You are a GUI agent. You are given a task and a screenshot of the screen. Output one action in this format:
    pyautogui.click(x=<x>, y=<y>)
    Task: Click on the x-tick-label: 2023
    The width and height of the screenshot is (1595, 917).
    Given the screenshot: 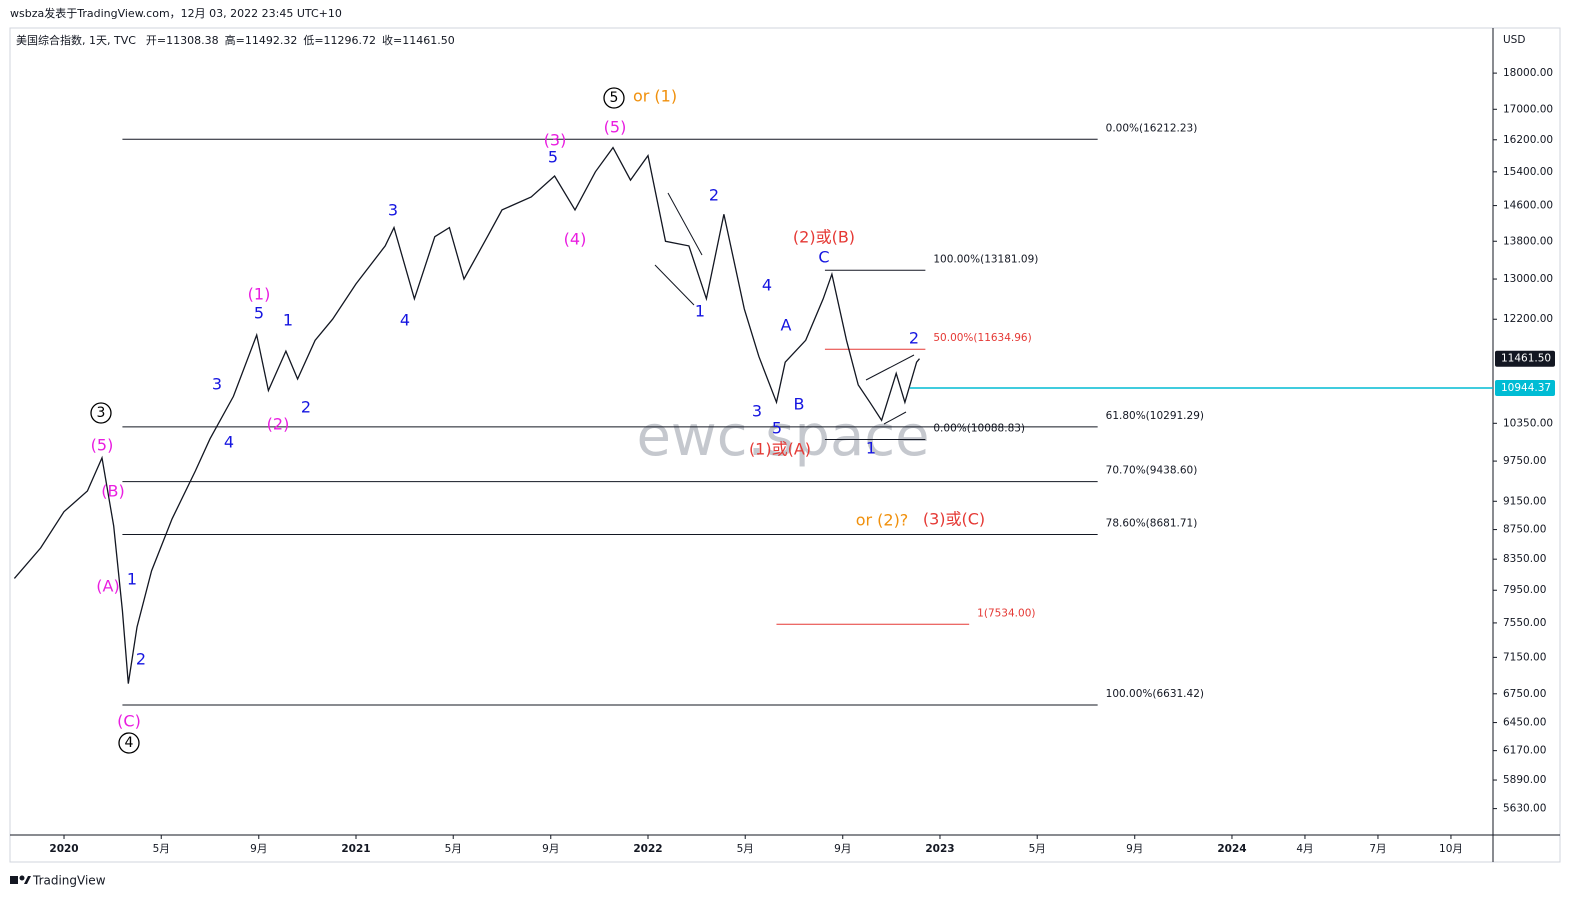 What is the action you would take?
    pyautogui.click(x=939, y=849)
    